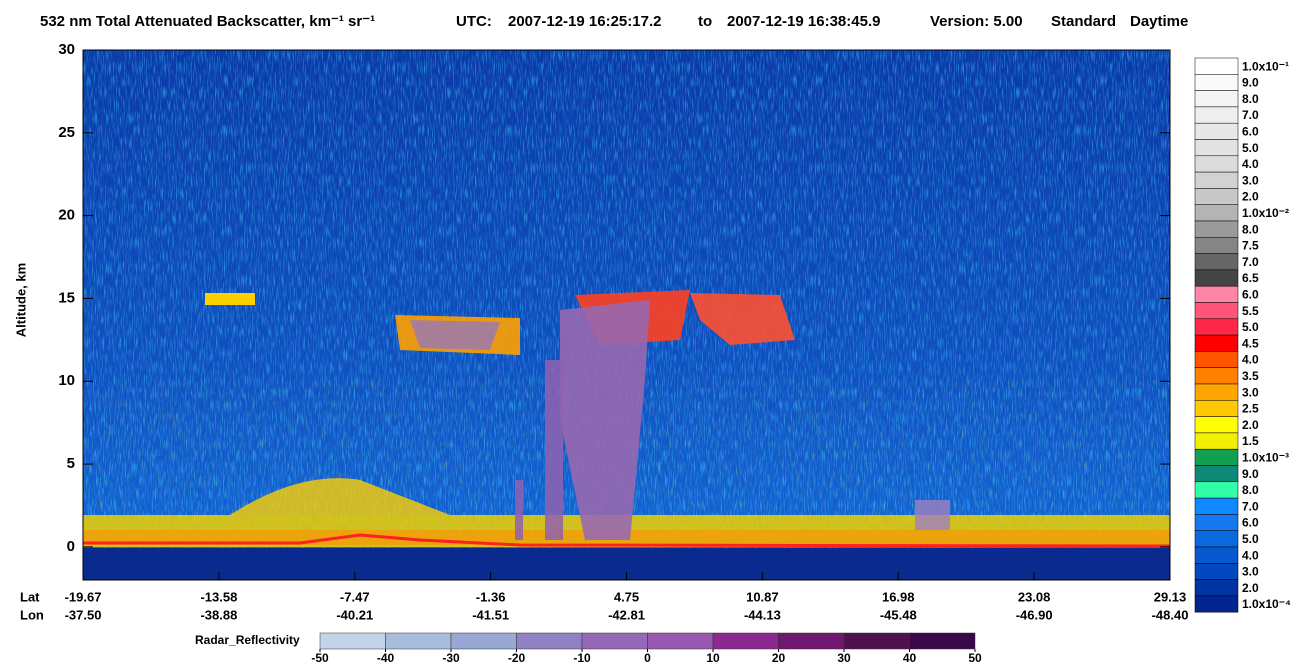 This screenshot has height=667, width=1300. Describe the element at coordinates (66, 132) in the screenshot. I see `y-tick-label: 25` at that location.